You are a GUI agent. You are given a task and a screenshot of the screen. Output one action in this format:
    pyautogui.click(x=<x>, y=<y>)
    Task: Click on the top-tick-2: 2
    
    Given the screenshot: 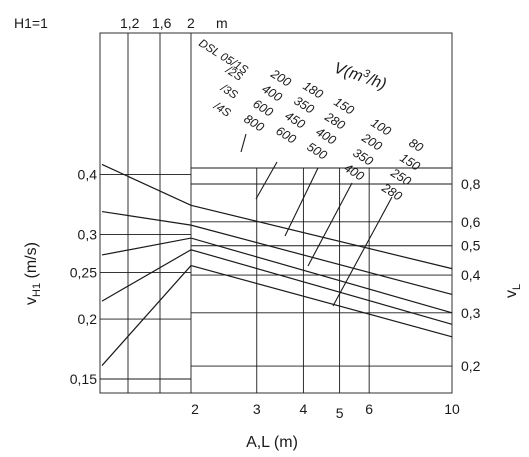 What is the action you would take?
    pyautogui.click(x=191, y=23)
    